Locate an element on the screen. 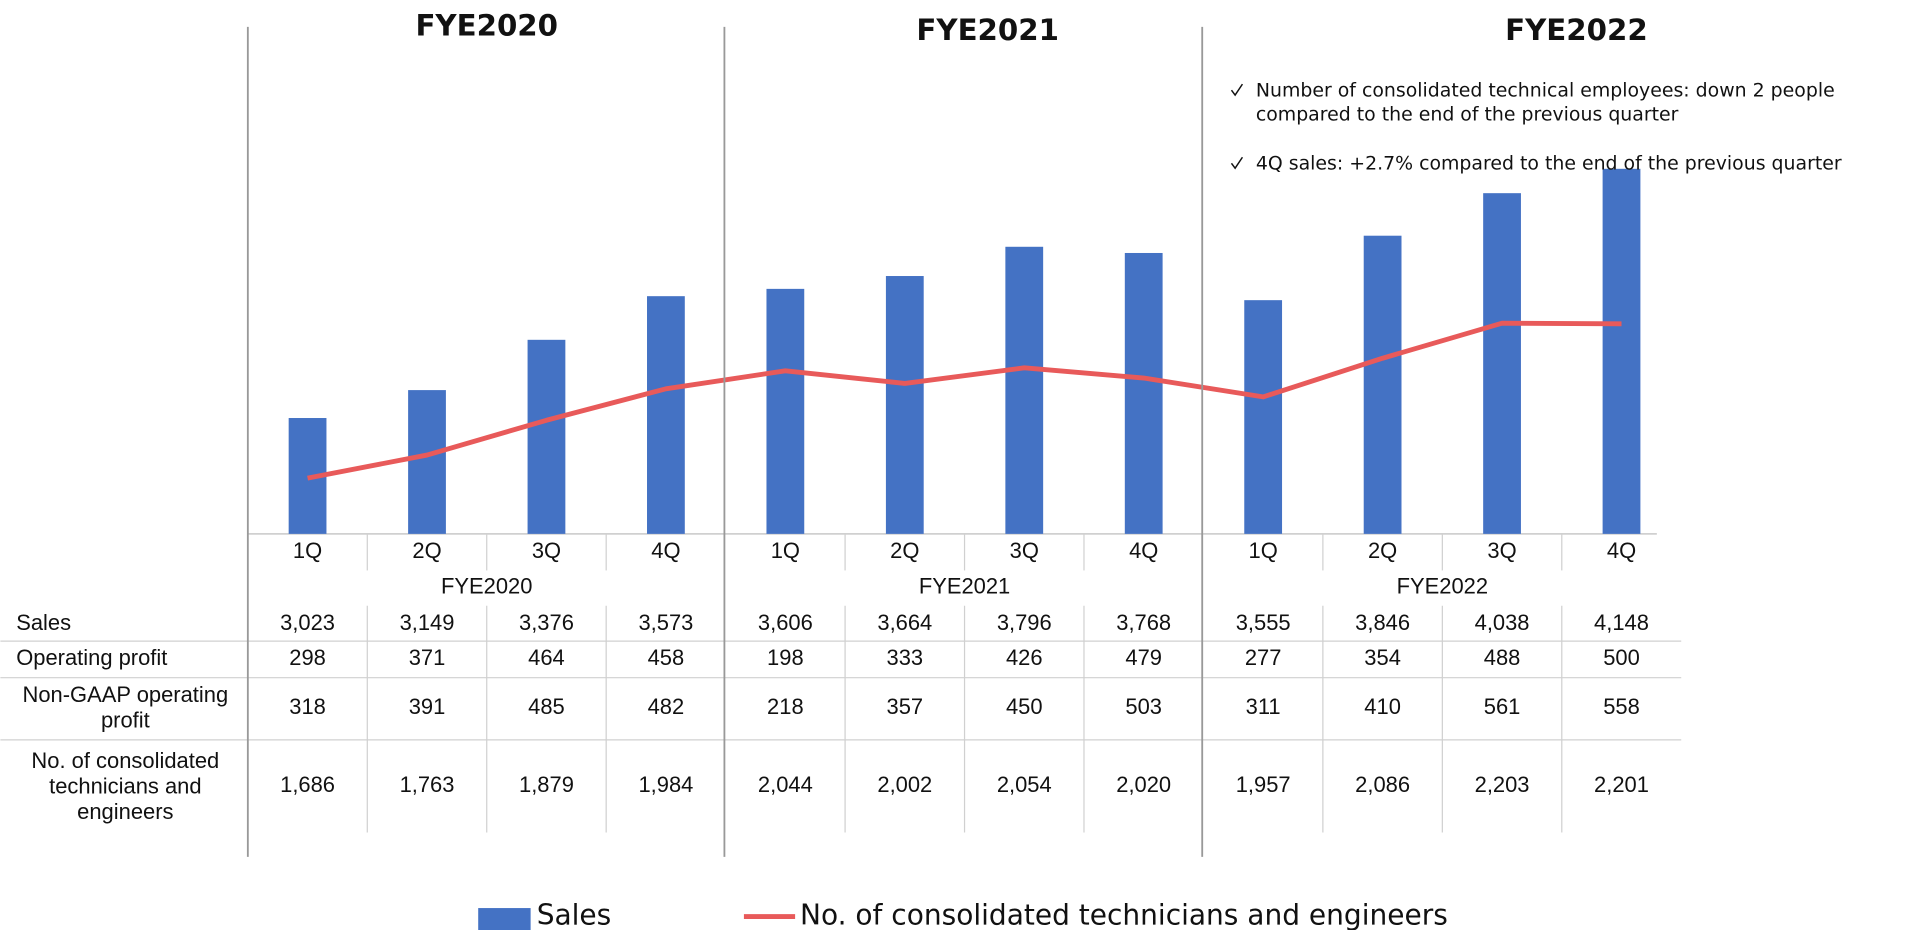  table-value: 3,149 is located at coordinates (427, 622).